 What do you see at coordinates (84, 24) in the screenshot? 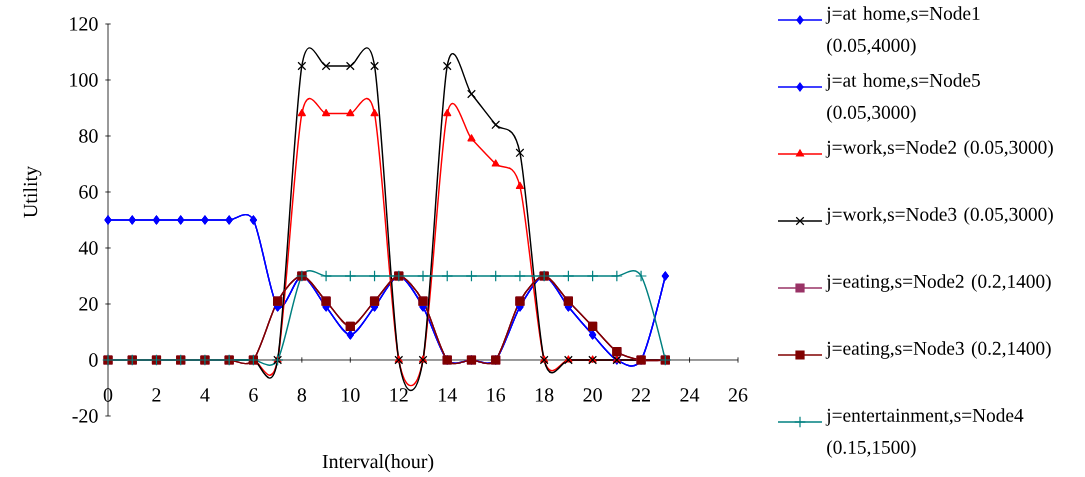
I see `y-tick-label: 120` at bounding box center [84, 24].